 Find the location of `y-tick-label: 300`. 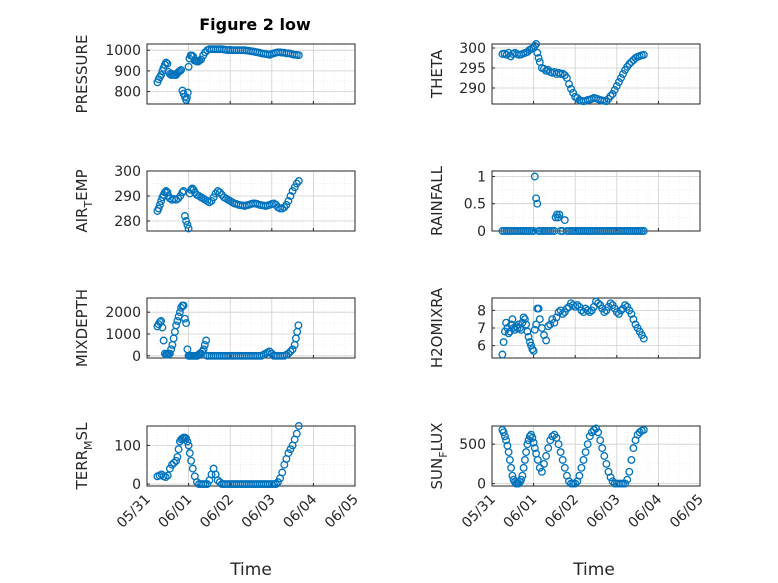

y-tick-label: 300 is located at coordinates (127, 172).